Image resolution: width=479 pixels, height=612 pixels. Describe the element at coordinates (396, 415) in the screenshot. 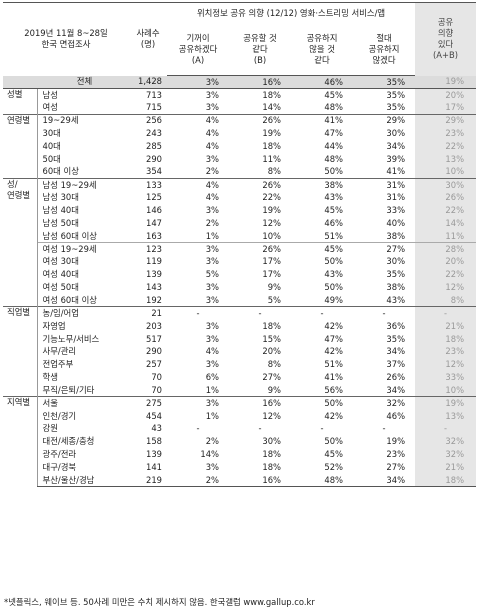

I see `percent-cell: 46%` at that location.